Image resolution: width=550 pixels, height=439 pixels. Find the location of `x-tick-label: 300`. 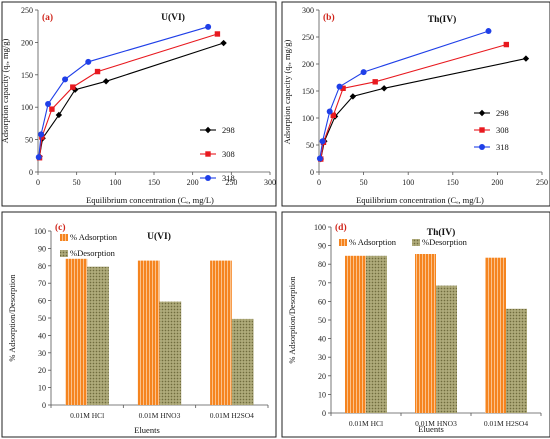

x-tick-label: 300 is located at coordinates (270, 182).